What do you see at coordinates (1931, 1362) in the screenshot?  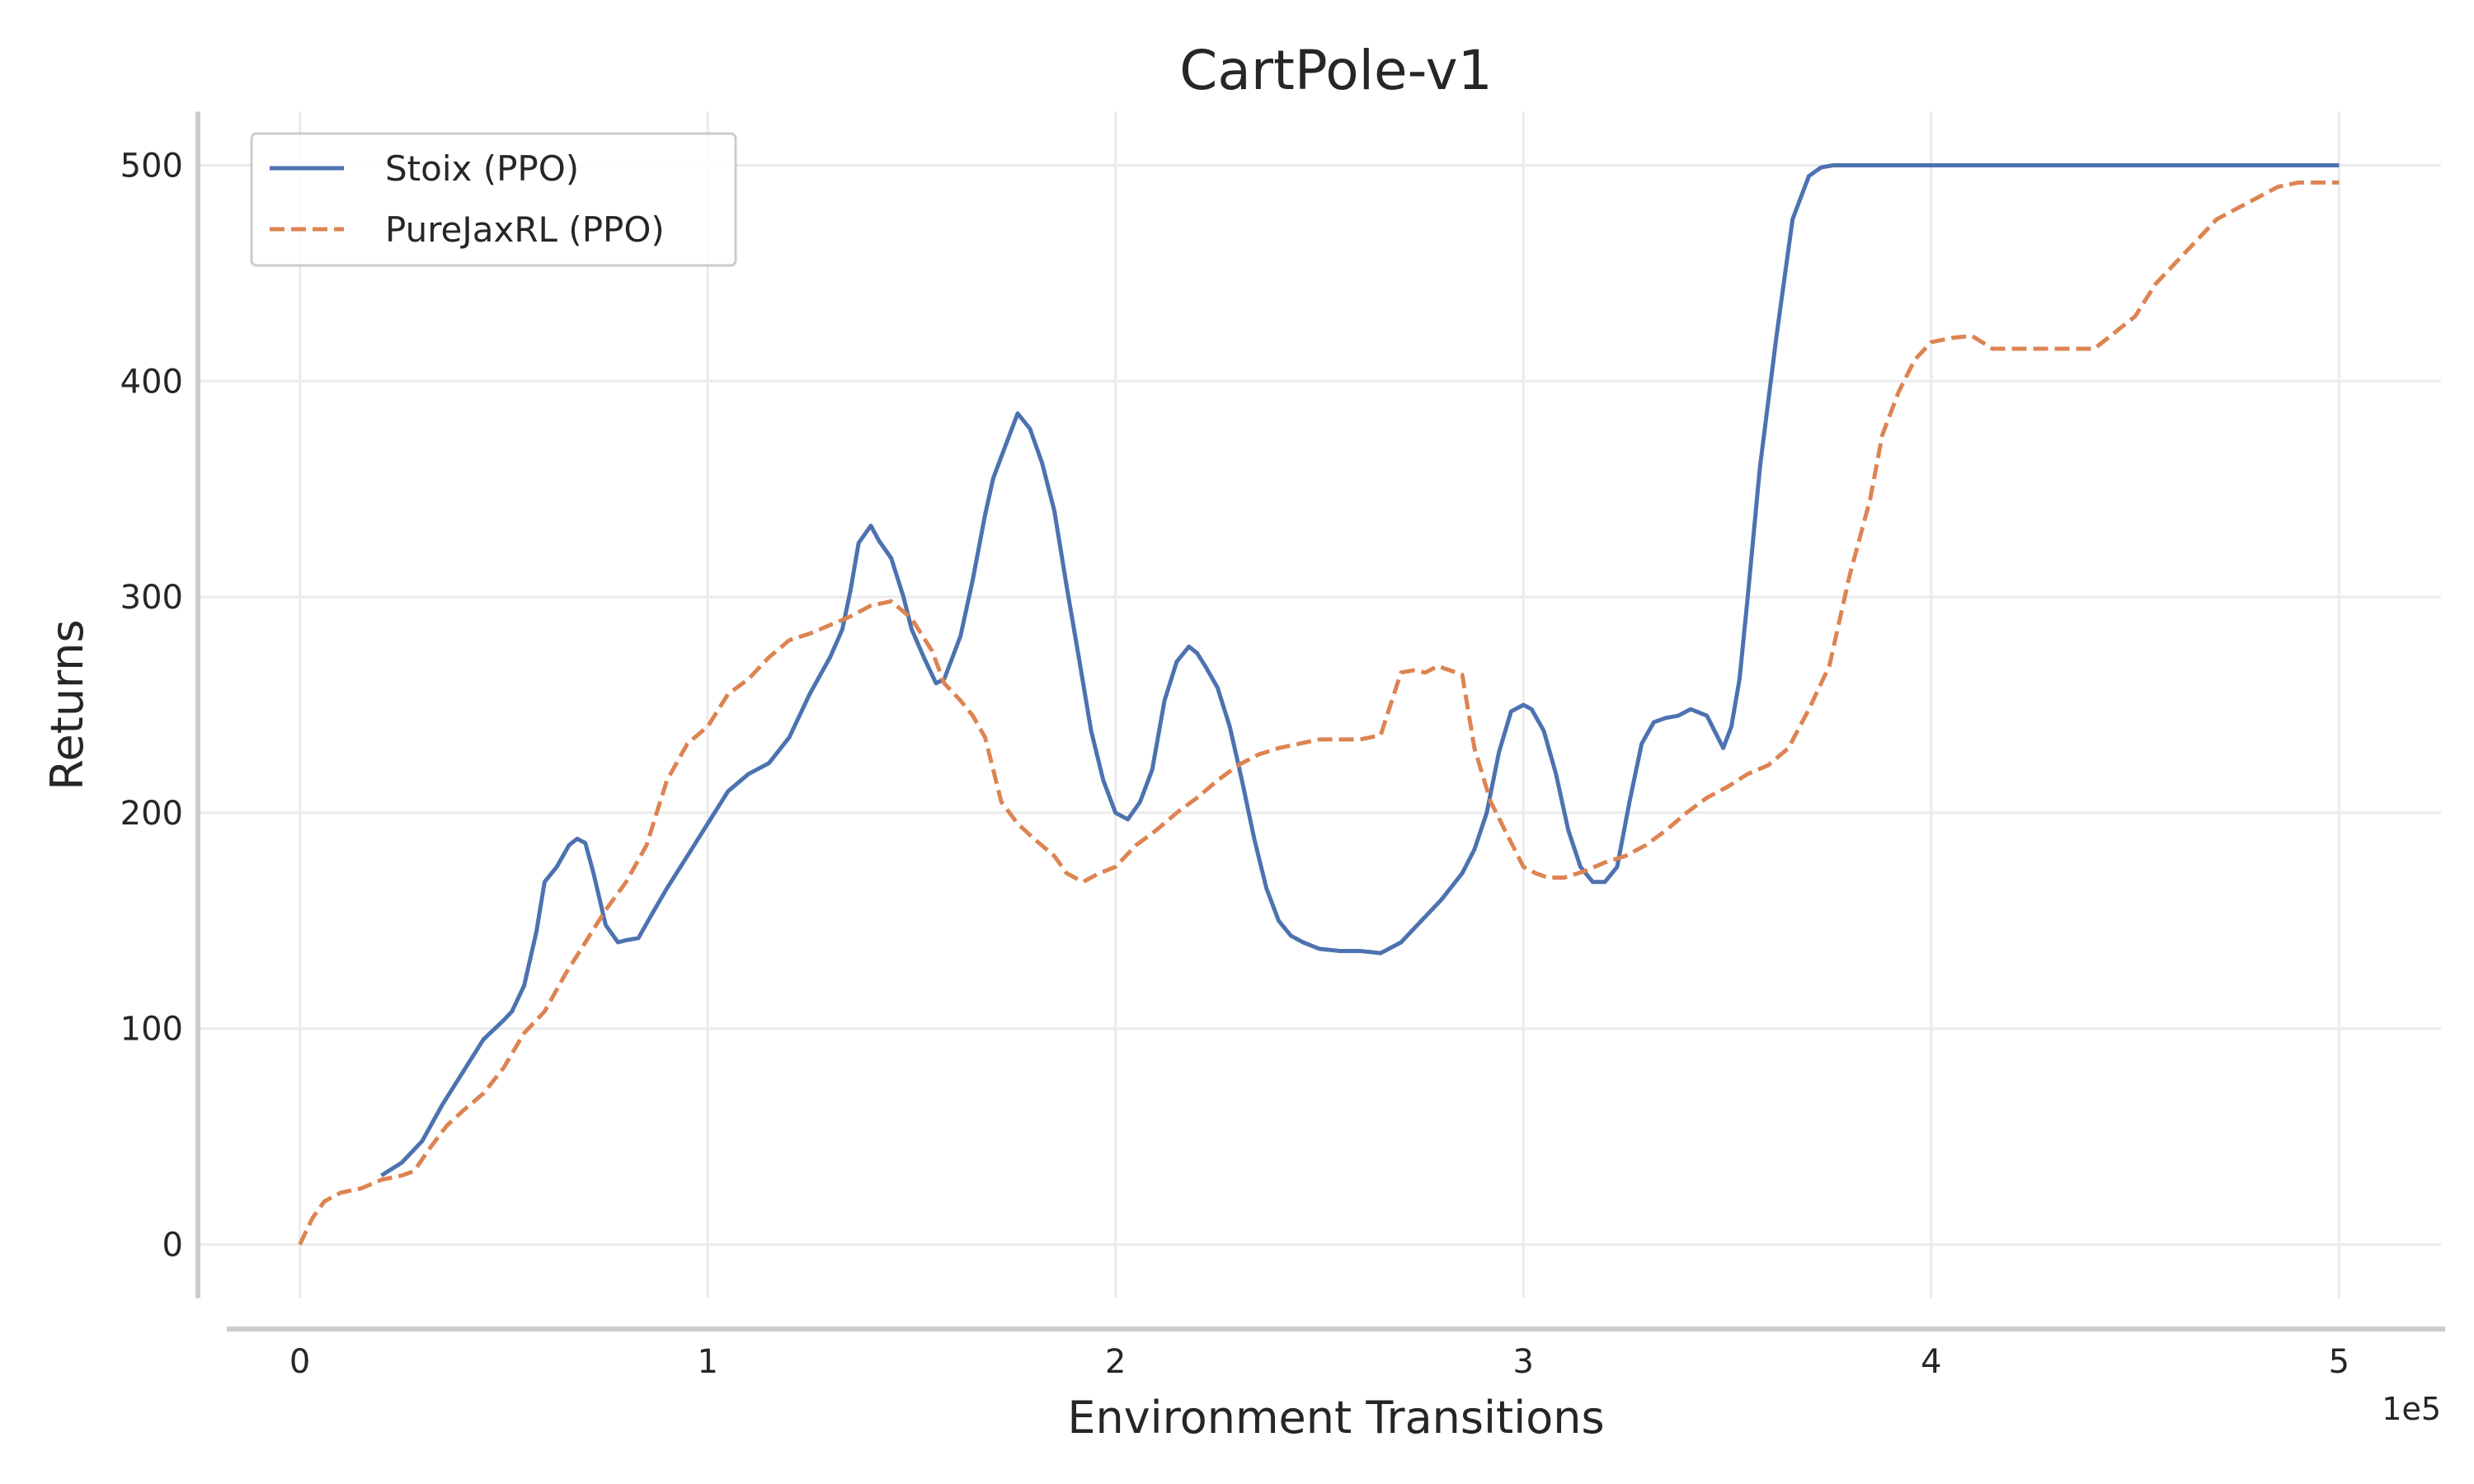 I see `x-tick-label: 4` at bounding box center [1931, 1362].